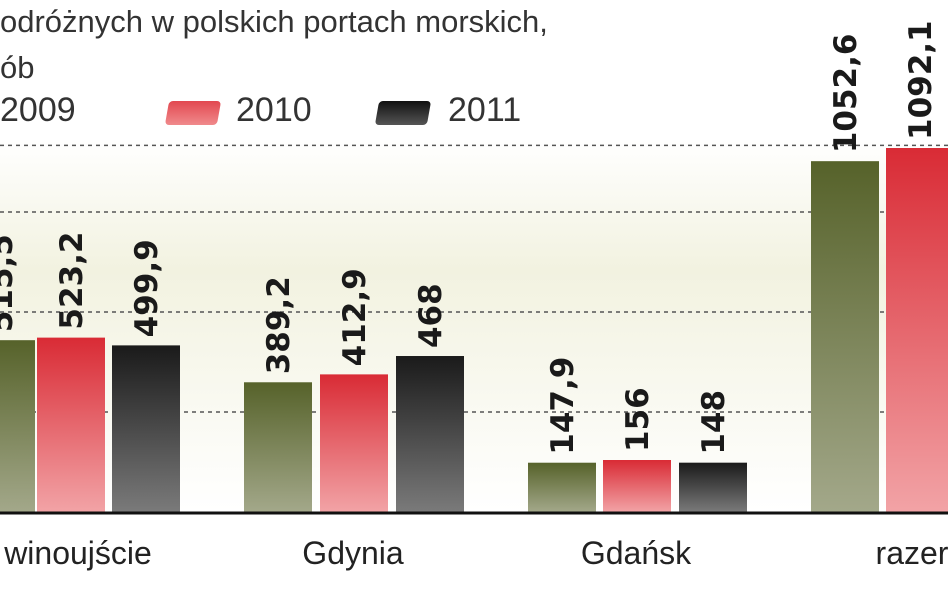  What do you see at coordinates (917, 330) in the screenshot?
I see `bar-2010-razem` at bounding box center [917, 330].